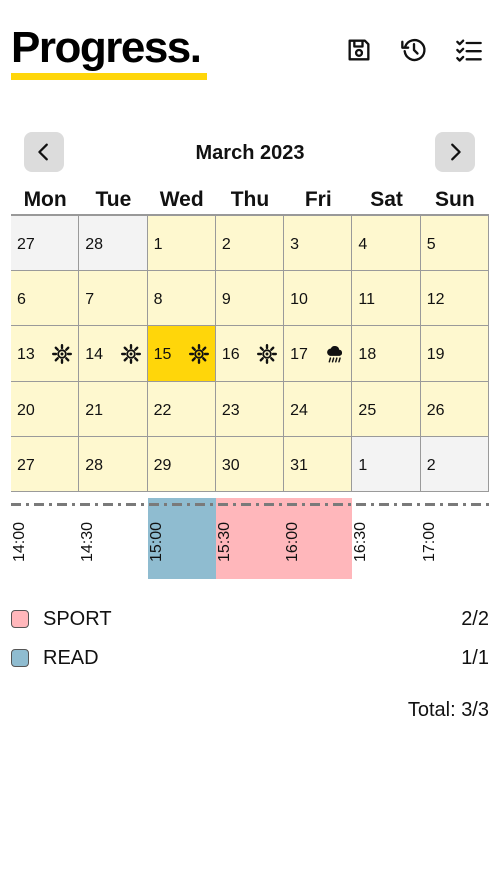 Image resolution: width=500 pixels, height=889 pixels. Describe the element at coordinates (181, 299) in the screenshot. I see `calendar-day: 8` at that location.